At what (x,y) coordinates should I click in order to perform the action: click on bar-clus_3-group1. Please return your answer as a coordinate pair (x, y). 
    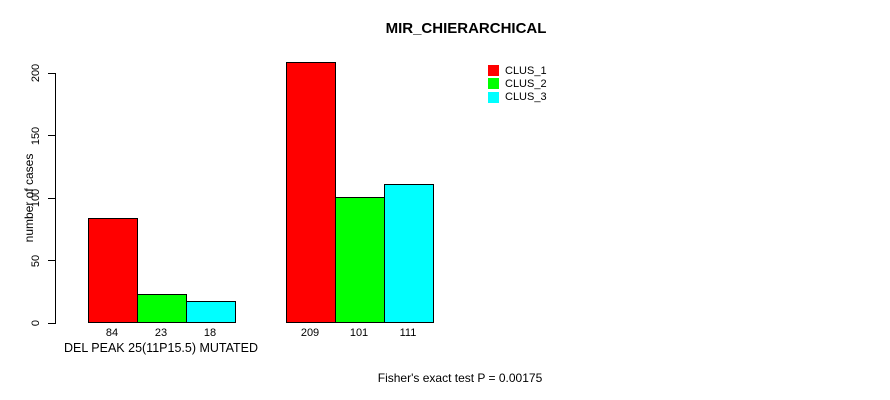
    Looking at the image, I should click on (211, 311).